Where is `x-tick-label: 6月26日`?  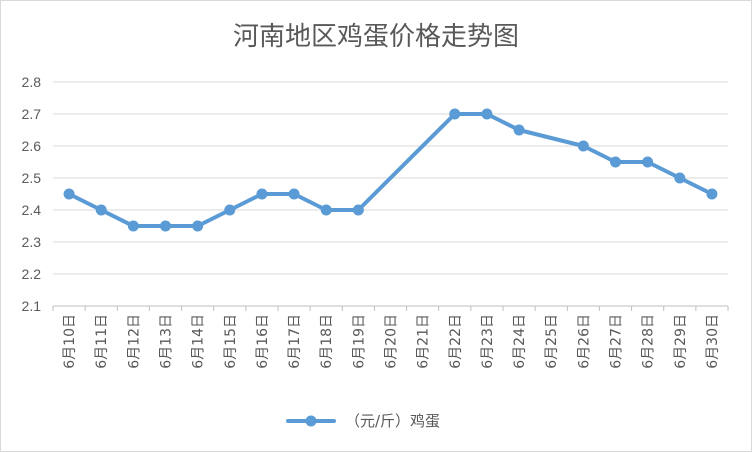
x-tick-label: 6月26日 is located at coordinates (584, 341).